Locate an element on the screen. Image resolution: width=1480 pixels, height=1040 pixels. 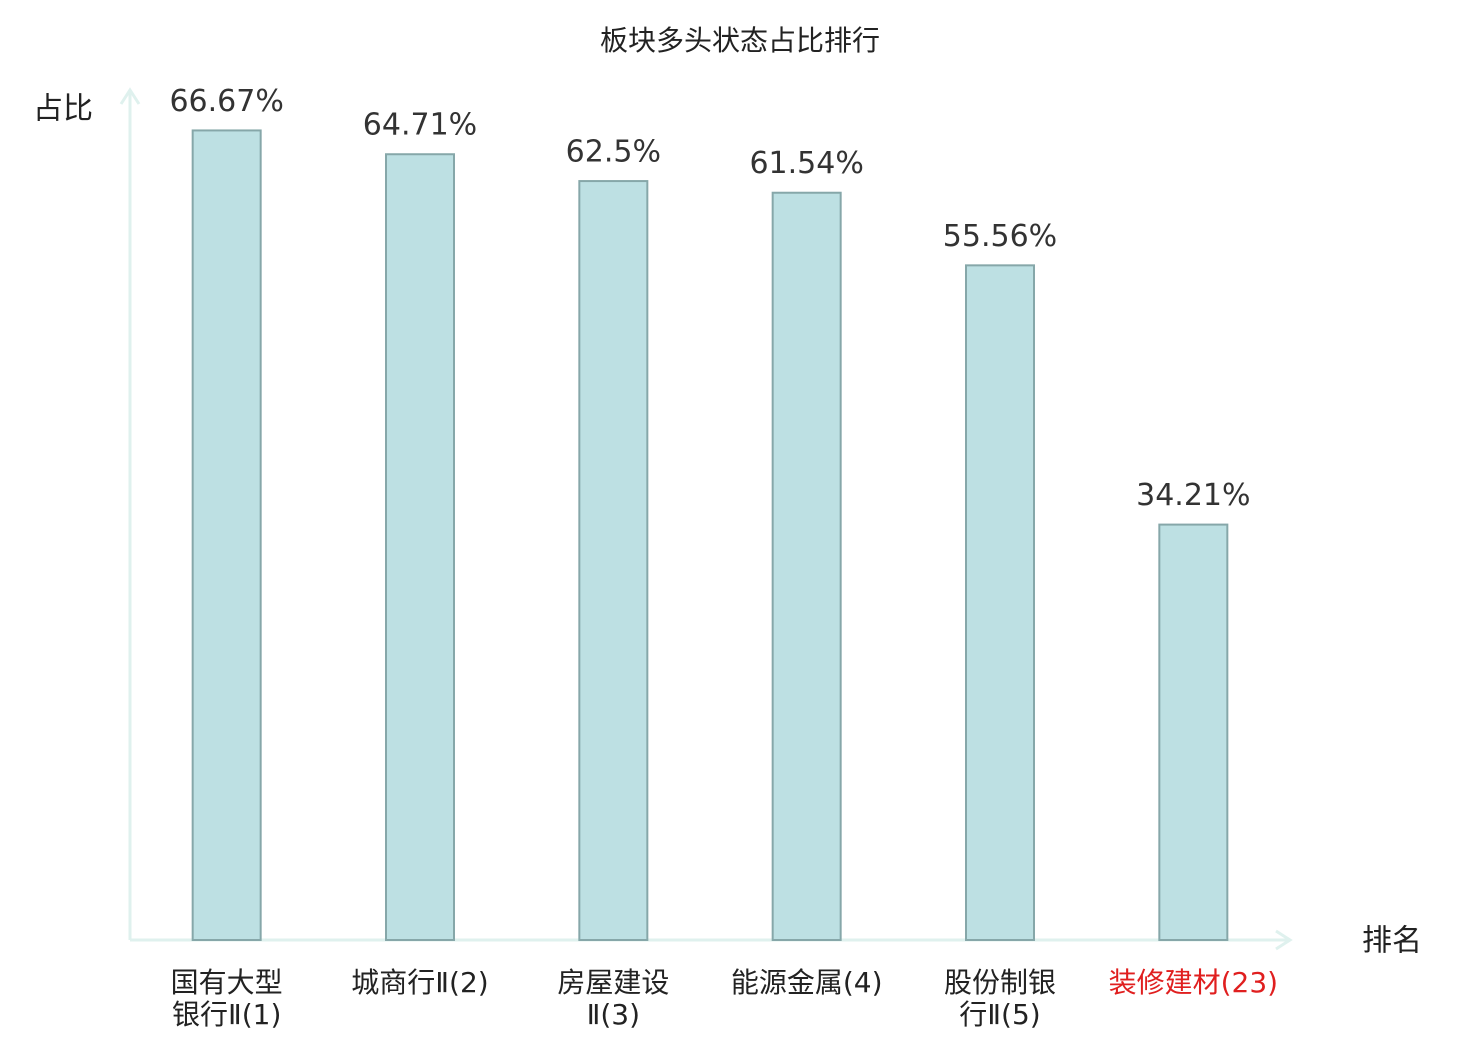
x-tick-label: 装修建材(23) is located at coordinates (1193, 982).